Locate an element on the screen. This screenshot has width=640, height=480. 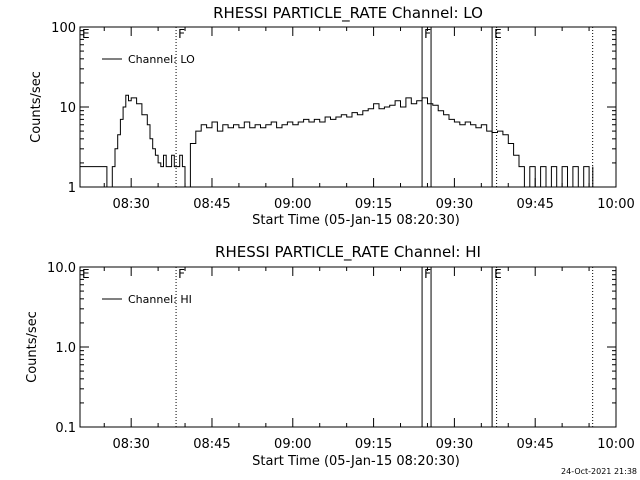
panel-2-ylabel: Counts/sec is located at coordinates (32, 347).